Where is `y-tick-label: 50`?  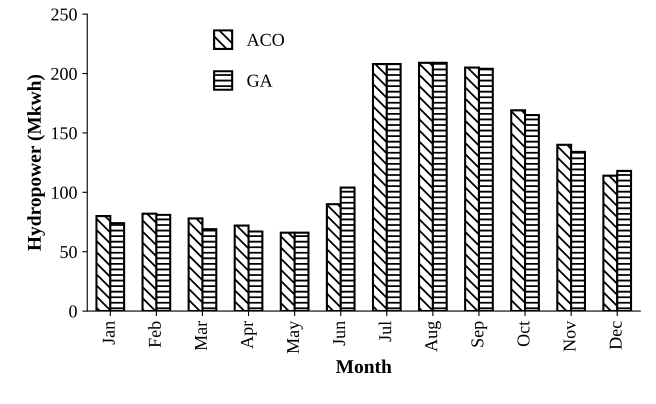
y-tick-label: 50 is located at coordinates (68, 252).